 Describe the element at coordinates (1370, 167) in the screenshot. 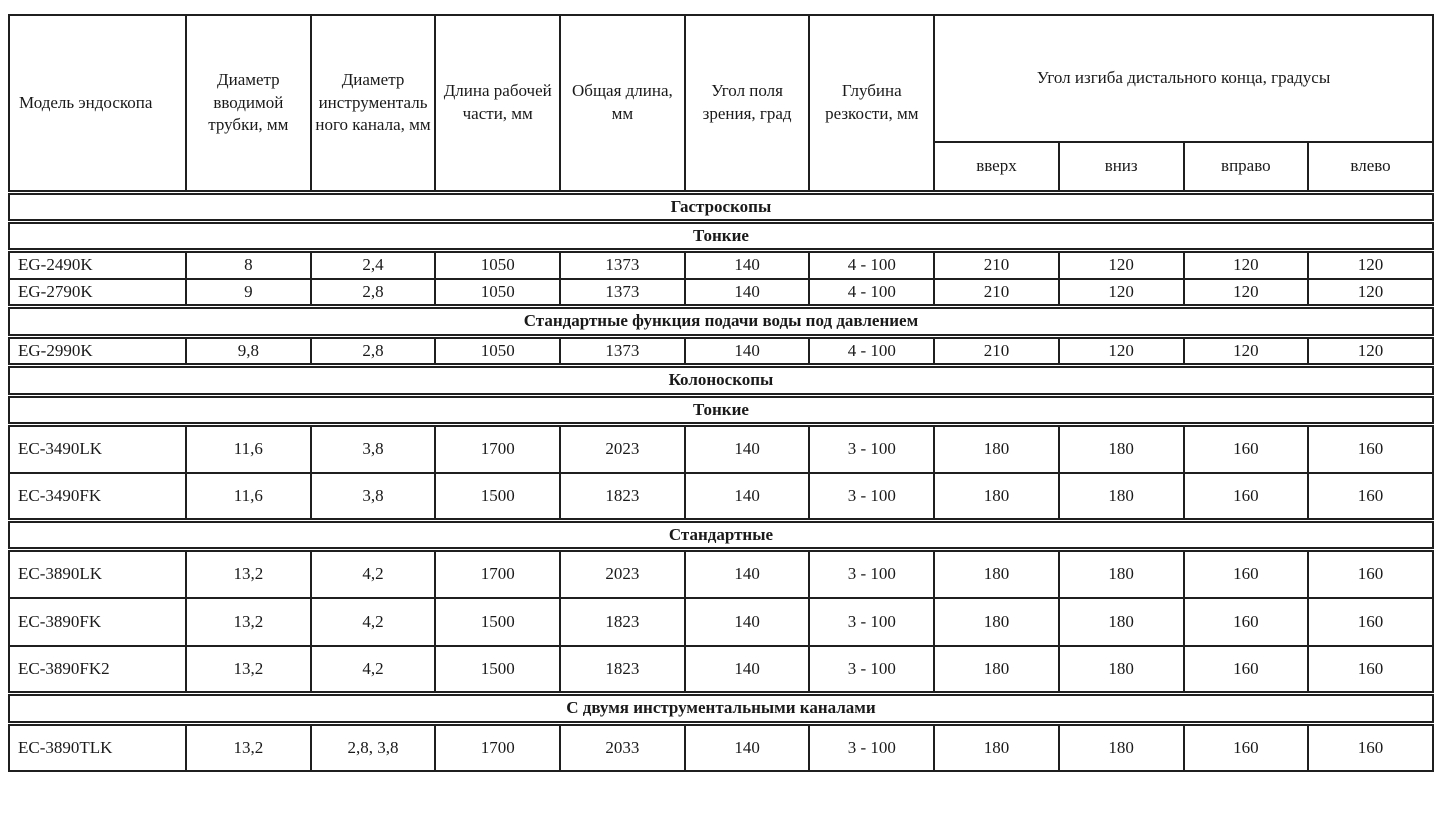

I see `col-header-bend-left: влево` at that location.